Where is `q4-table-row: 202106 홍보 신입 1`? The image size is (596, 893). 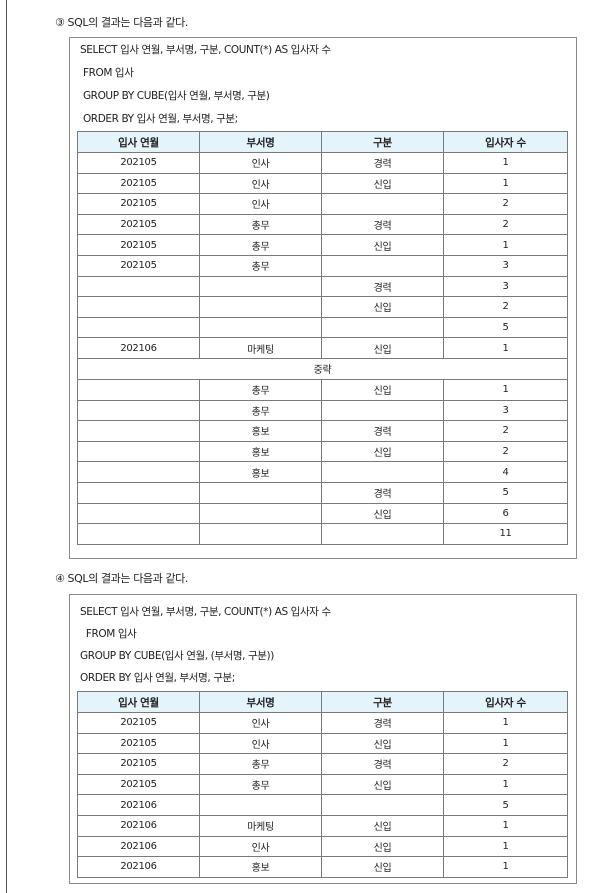 q4-table-row: 202106 홍보 신입 1 is located at coordinates (322, 867).